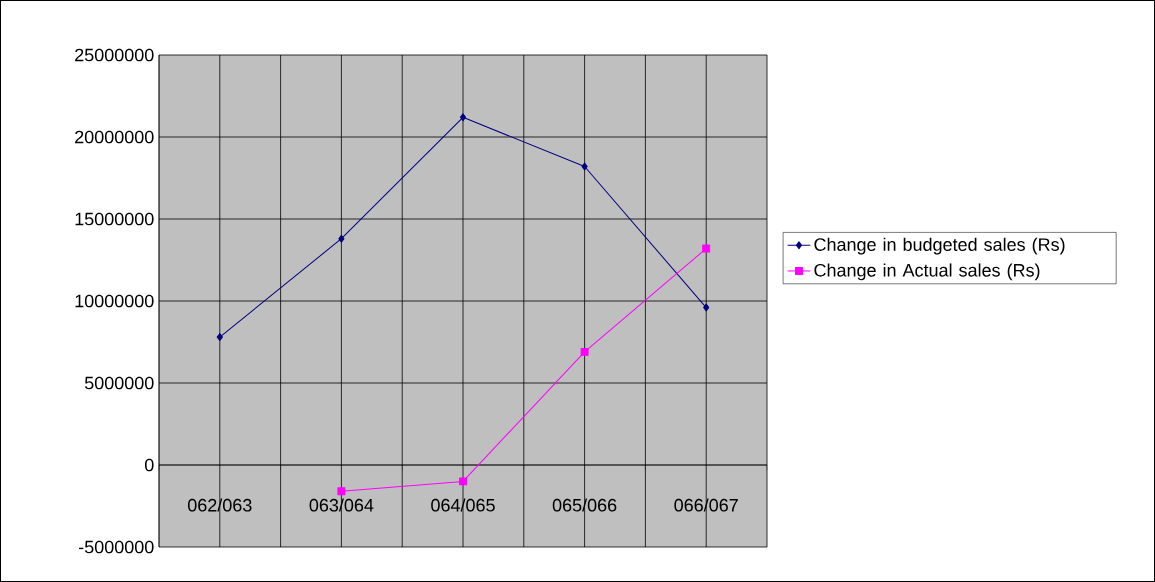 Image resolution: width=1155 pixels, height=582 pixels. What do you see at coordinates (114, 137) in the screenshot?
I see `y-tick-label: 20000000` at bounding box center [114, 137].